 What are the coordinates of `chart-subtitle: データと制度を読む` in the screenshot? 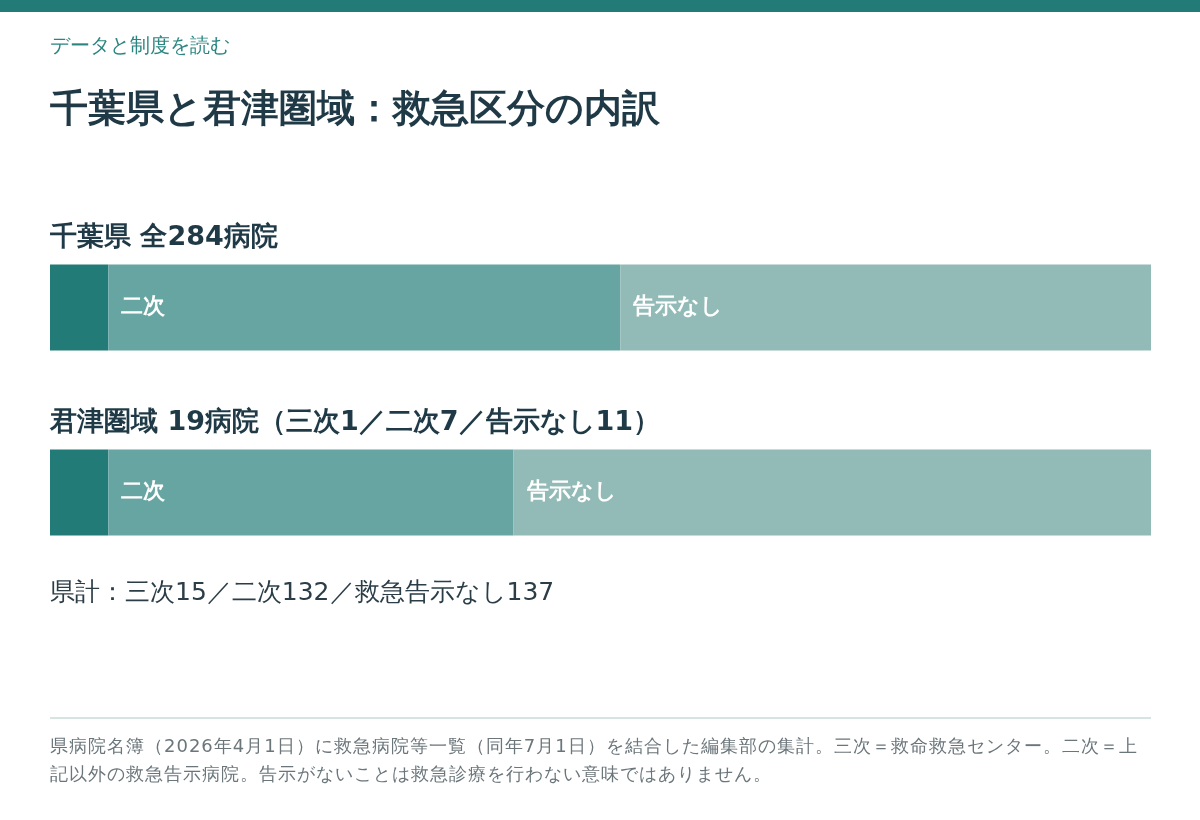 It's located at (140, 45).